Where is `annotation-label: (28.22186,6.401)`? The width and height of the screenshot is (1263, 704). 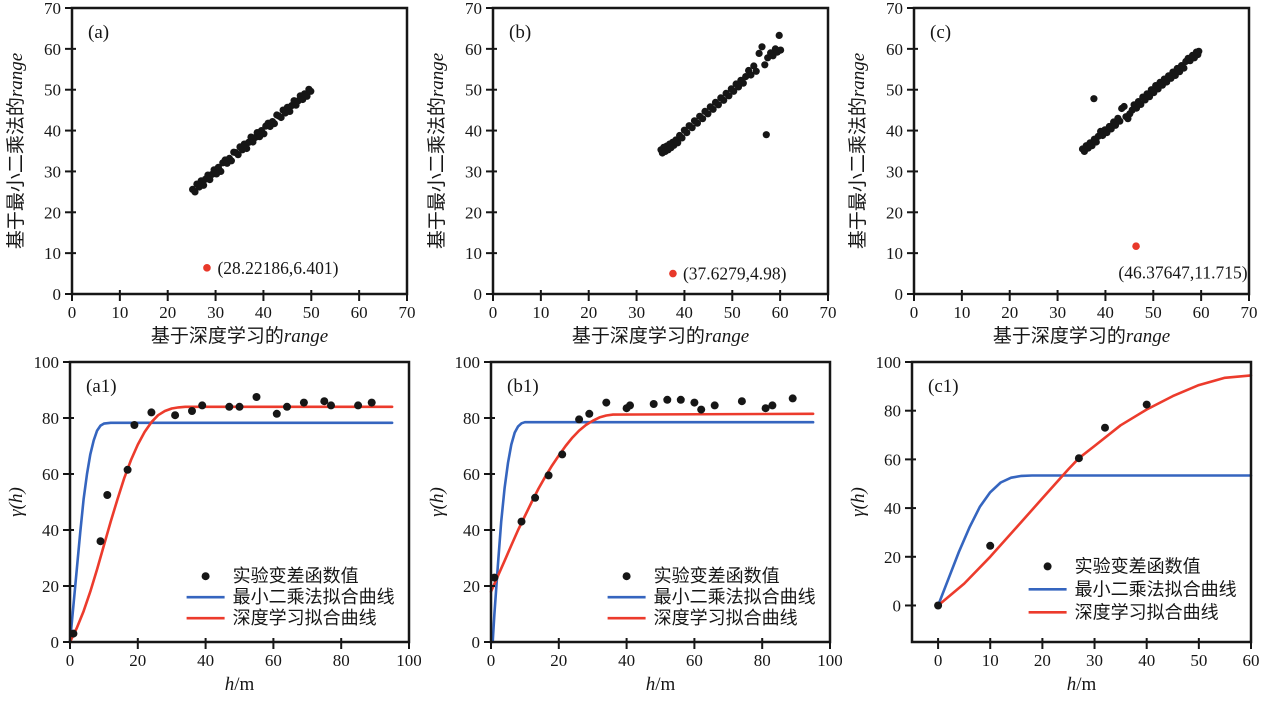 annotation-label: (28.22186,6.401) is located at coordinates (277, 268).